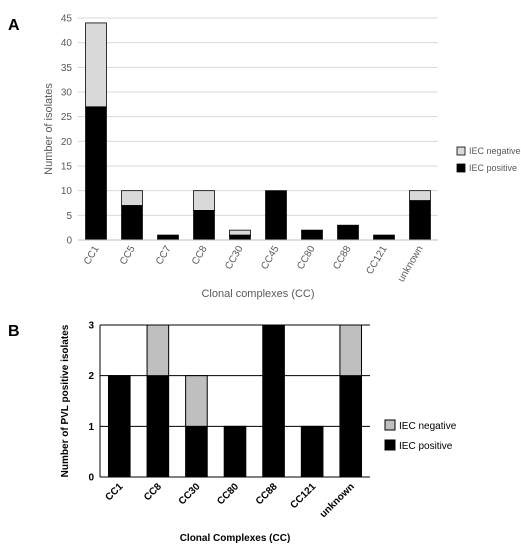 Image resolution: width=521 pixels, height=550 pixels. I want to click on bar-cc5-iec-negative, so click(132, 198).